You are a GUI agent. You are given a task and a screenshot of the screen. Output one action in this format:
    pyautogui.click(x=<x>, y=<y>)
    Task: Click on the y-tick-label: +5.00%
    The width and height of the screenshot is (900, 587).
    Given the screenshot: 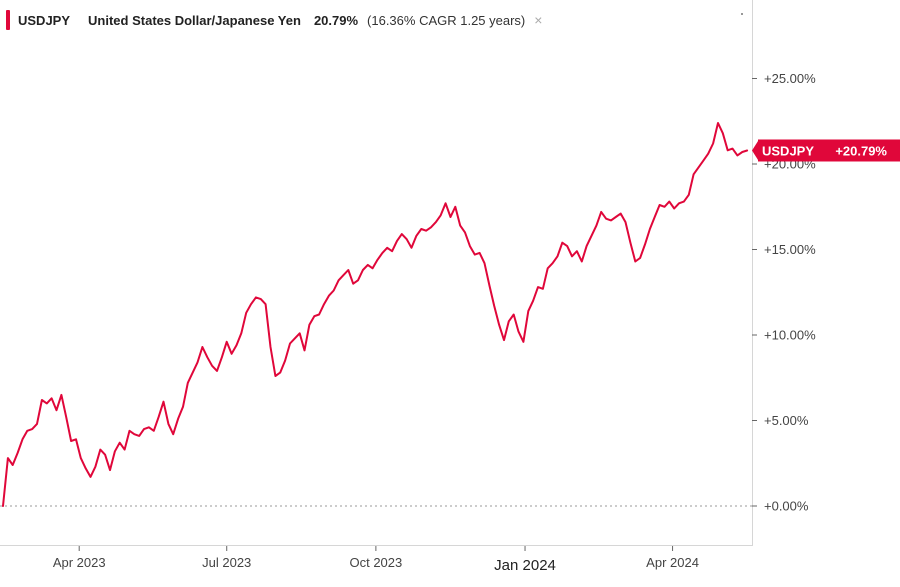 What is the action you would take?
    pyautogui.click(x=786, y=420)
    